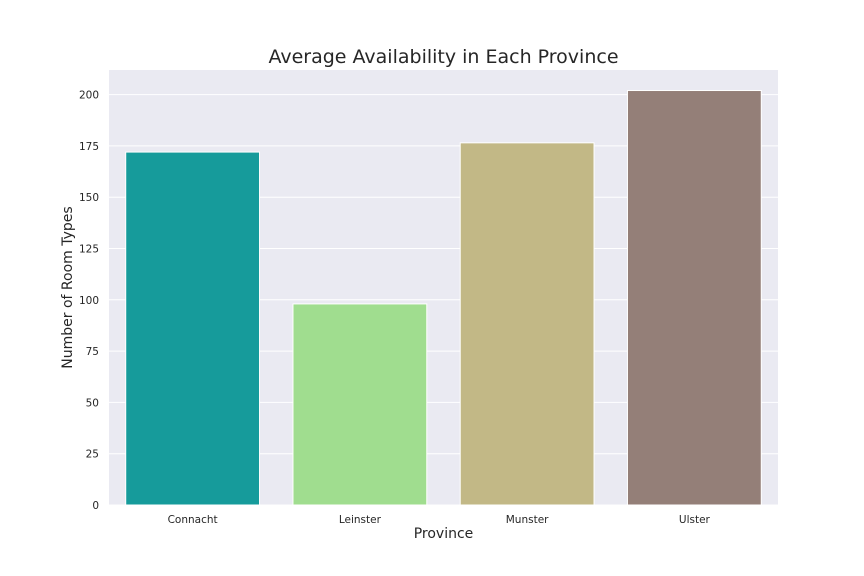  I want to click on y-tick-label: 100, so click(89, 301).